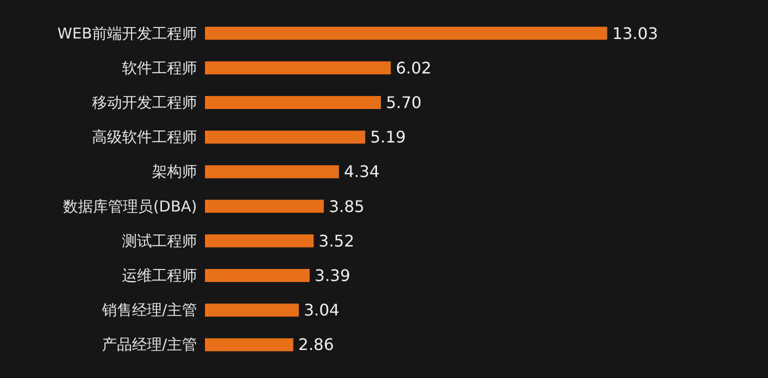 Image resolution: width=768 pixels, height=378 pixels. I want to click on data-label: 5.19, so click(388, 137).